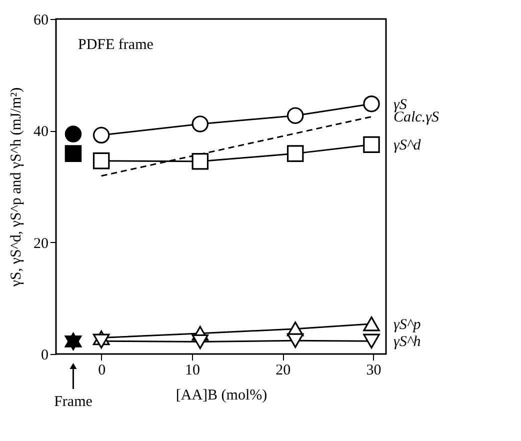 The image size is (521, 441). I want to click on y-tick-label: 60, so click(41, 20).